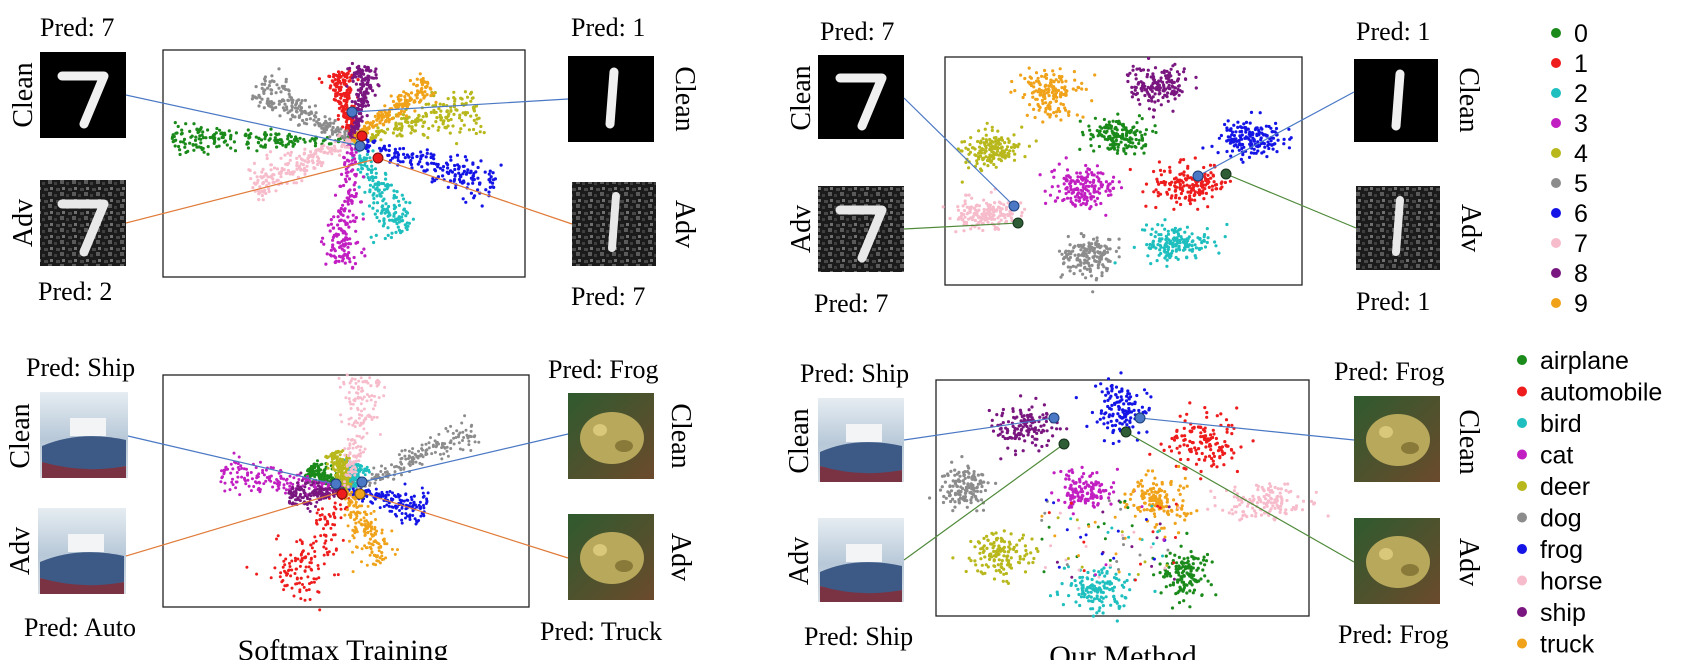 The height and width of the screenshot is (660, 1694). What do you see at coordinates (801, 229) in the screenshot?
I see `label-adv-left: Adv` at bounding box center [801, 229].